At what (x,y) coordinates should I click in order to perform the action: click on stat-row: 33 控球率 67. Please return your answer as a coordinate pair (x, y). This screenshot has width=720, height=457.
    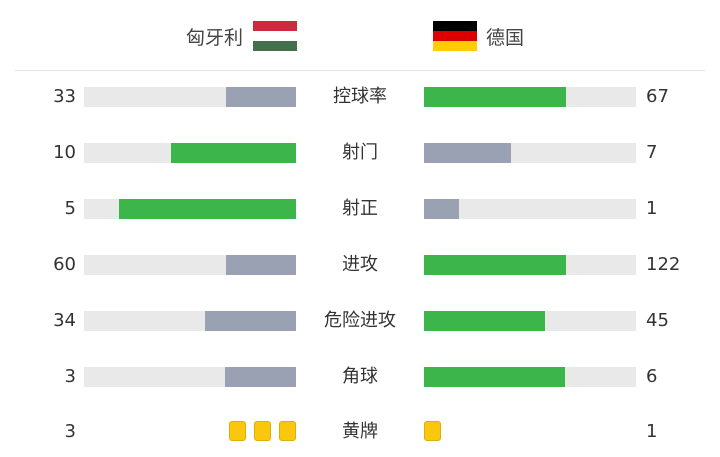
    Looking at the image, I should click on (360, 97).